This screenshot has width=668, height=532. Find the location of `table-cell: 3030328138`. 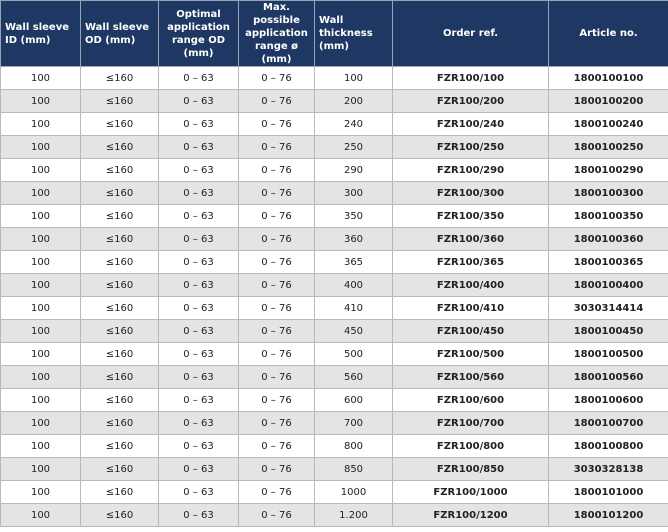

table-cell: 3030328138 is located at coordinates (608, 469).